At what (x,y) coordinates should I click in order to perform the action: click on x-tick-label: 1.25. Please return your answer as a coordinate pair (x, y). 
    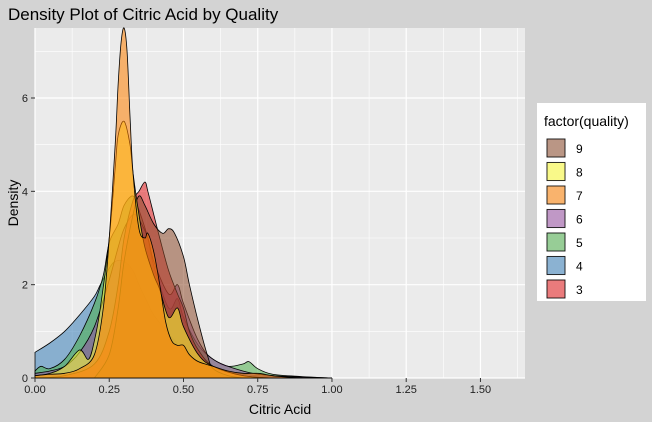
    Looking at the image, I should click on (406, 390).